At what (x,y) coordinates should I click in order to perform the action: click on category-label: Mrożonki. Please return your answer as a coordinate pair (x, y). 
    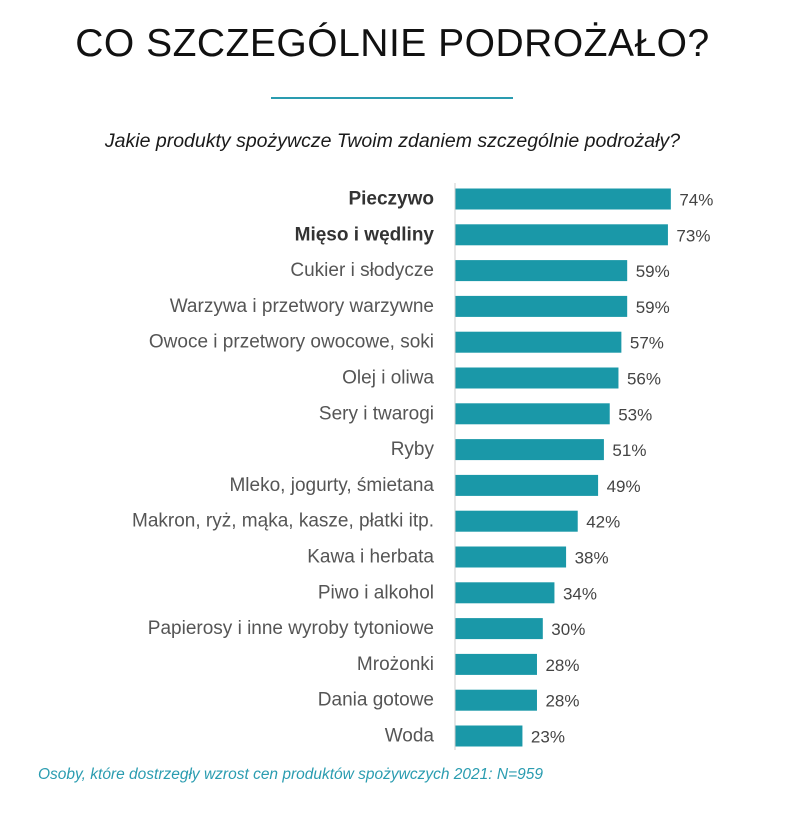
    Looking at the image, I should click on (395, 664).